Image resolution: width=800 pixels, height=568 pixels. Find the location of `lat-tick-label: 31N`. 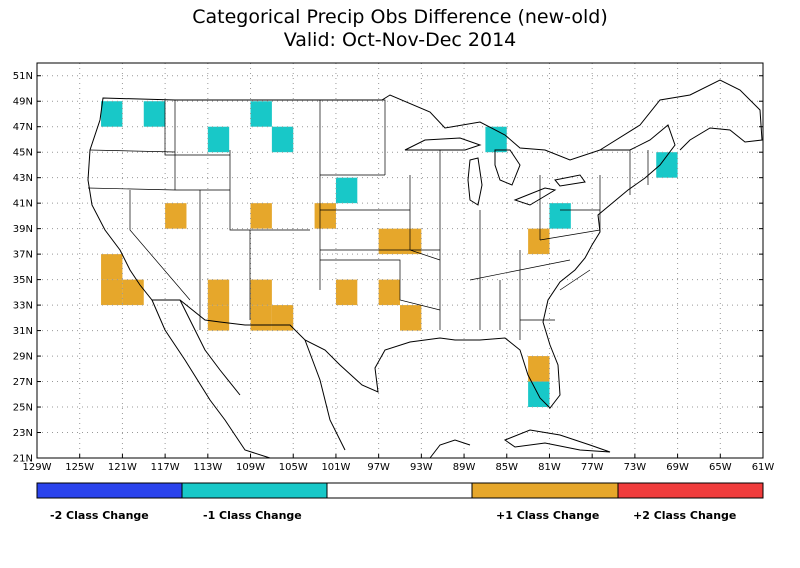

lat-tick-label: 31N is located at coordinates (23, 331).